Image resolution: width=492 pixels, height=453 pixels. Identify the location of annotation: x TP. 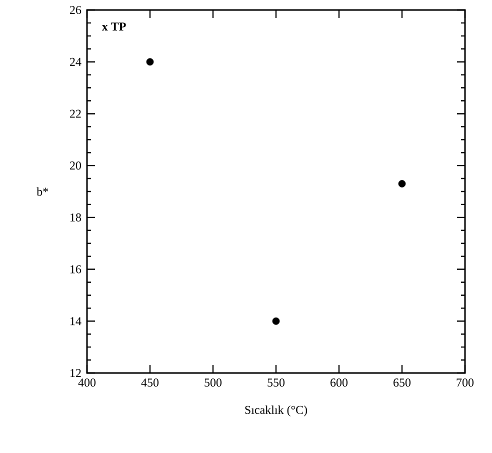
(114, 26).